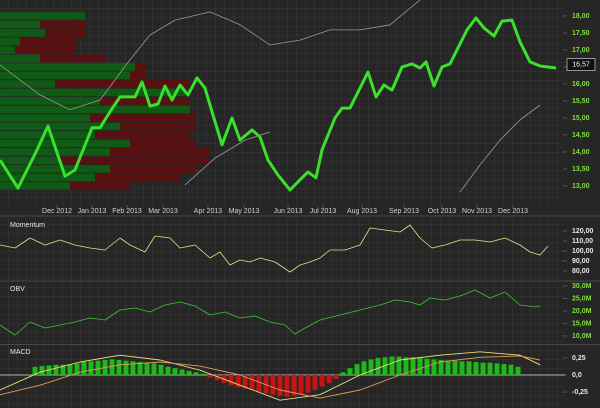  Describe the element at coordinates (127, 211) in the screenshot. I see `x-tick-label: Feb 2013` at that location.